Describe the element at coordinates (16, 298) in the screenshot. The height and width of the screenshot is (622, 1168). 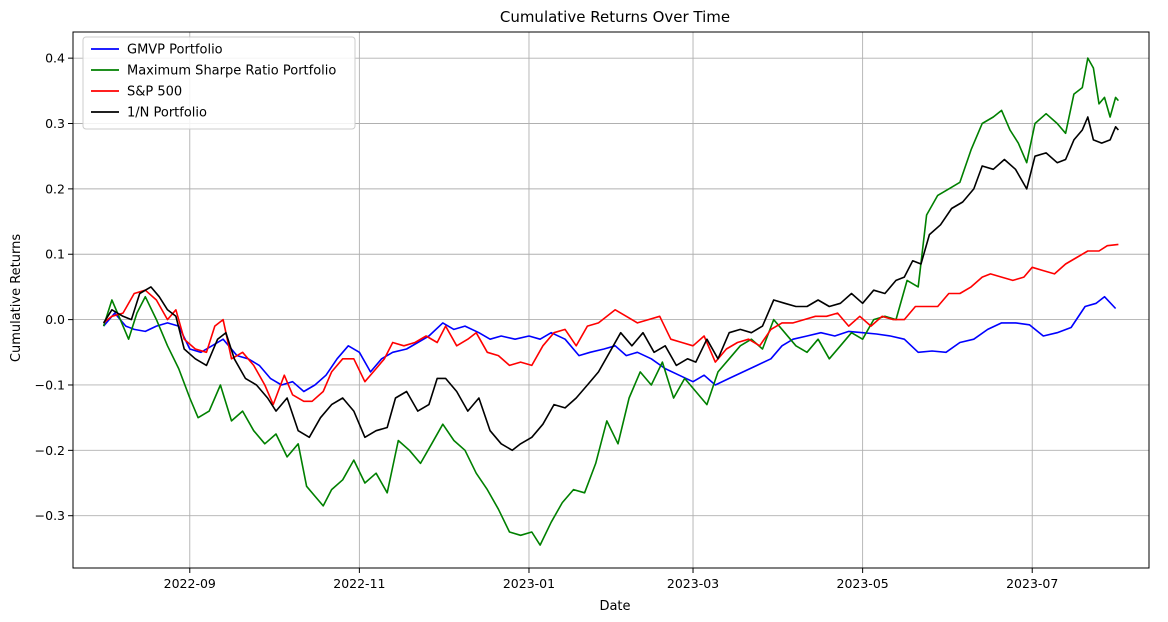
I see `y-axis-label: Cumulative Returns` at that location.